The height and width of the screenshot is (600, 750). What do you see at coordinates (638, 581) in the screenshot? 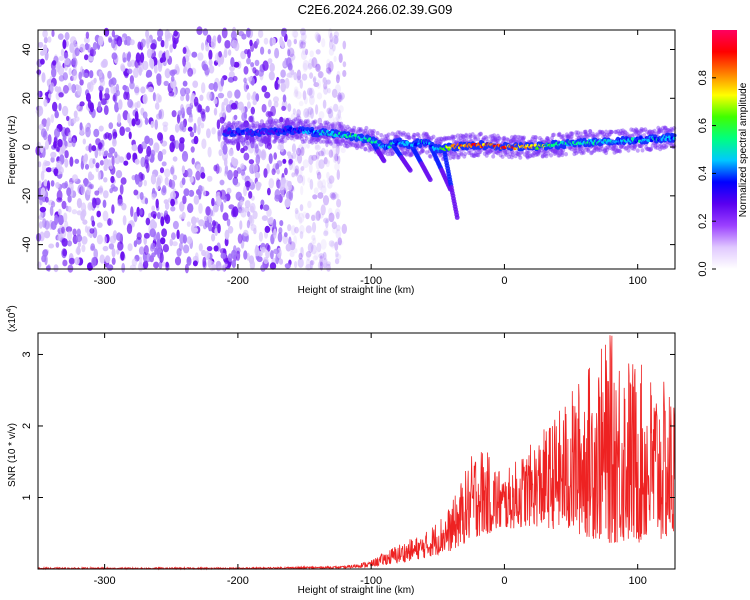
I see `x-tick-label: 100` at bounding box center [638, 581].